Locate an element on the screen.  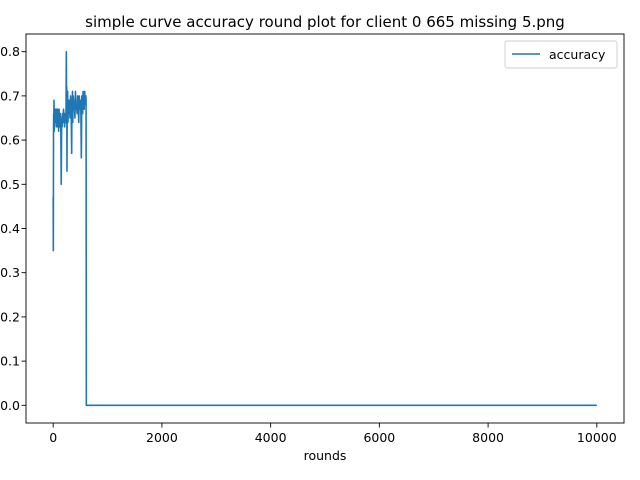
x-axis-label: rounds is located at coordinates (325, 455).